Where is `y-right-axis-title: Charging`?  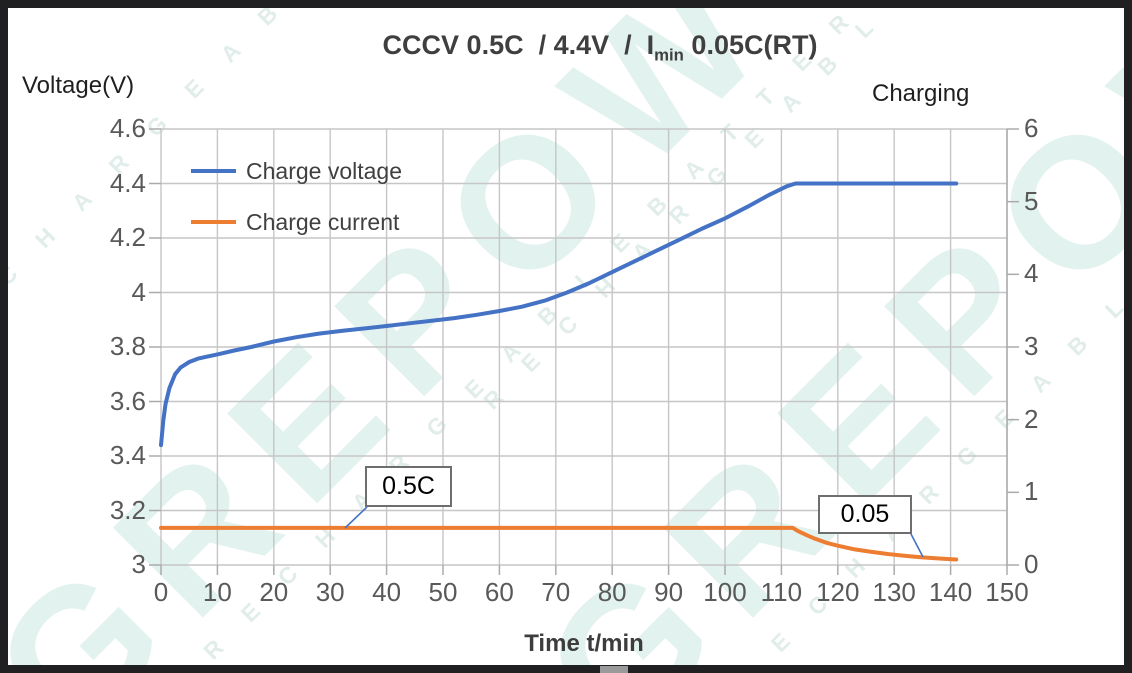
y-right-axis-title: Charging is located at coordinates (921, 93).